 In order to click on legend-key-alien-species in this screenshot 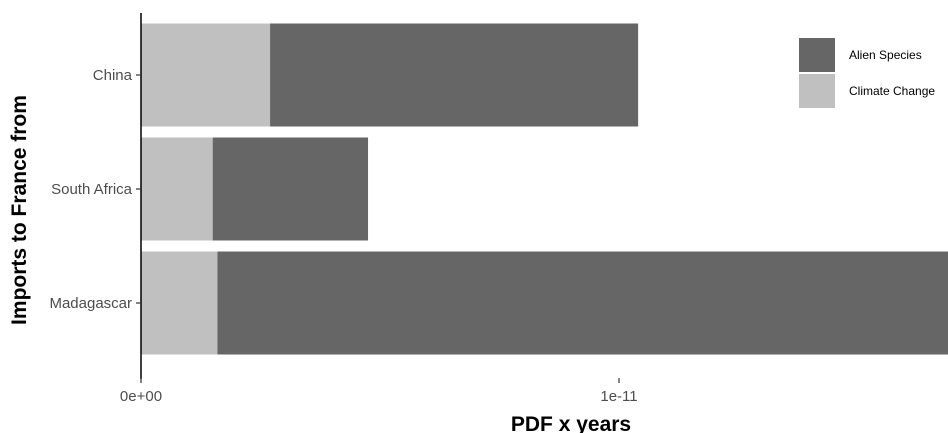, I will do `click(817, 55)`.